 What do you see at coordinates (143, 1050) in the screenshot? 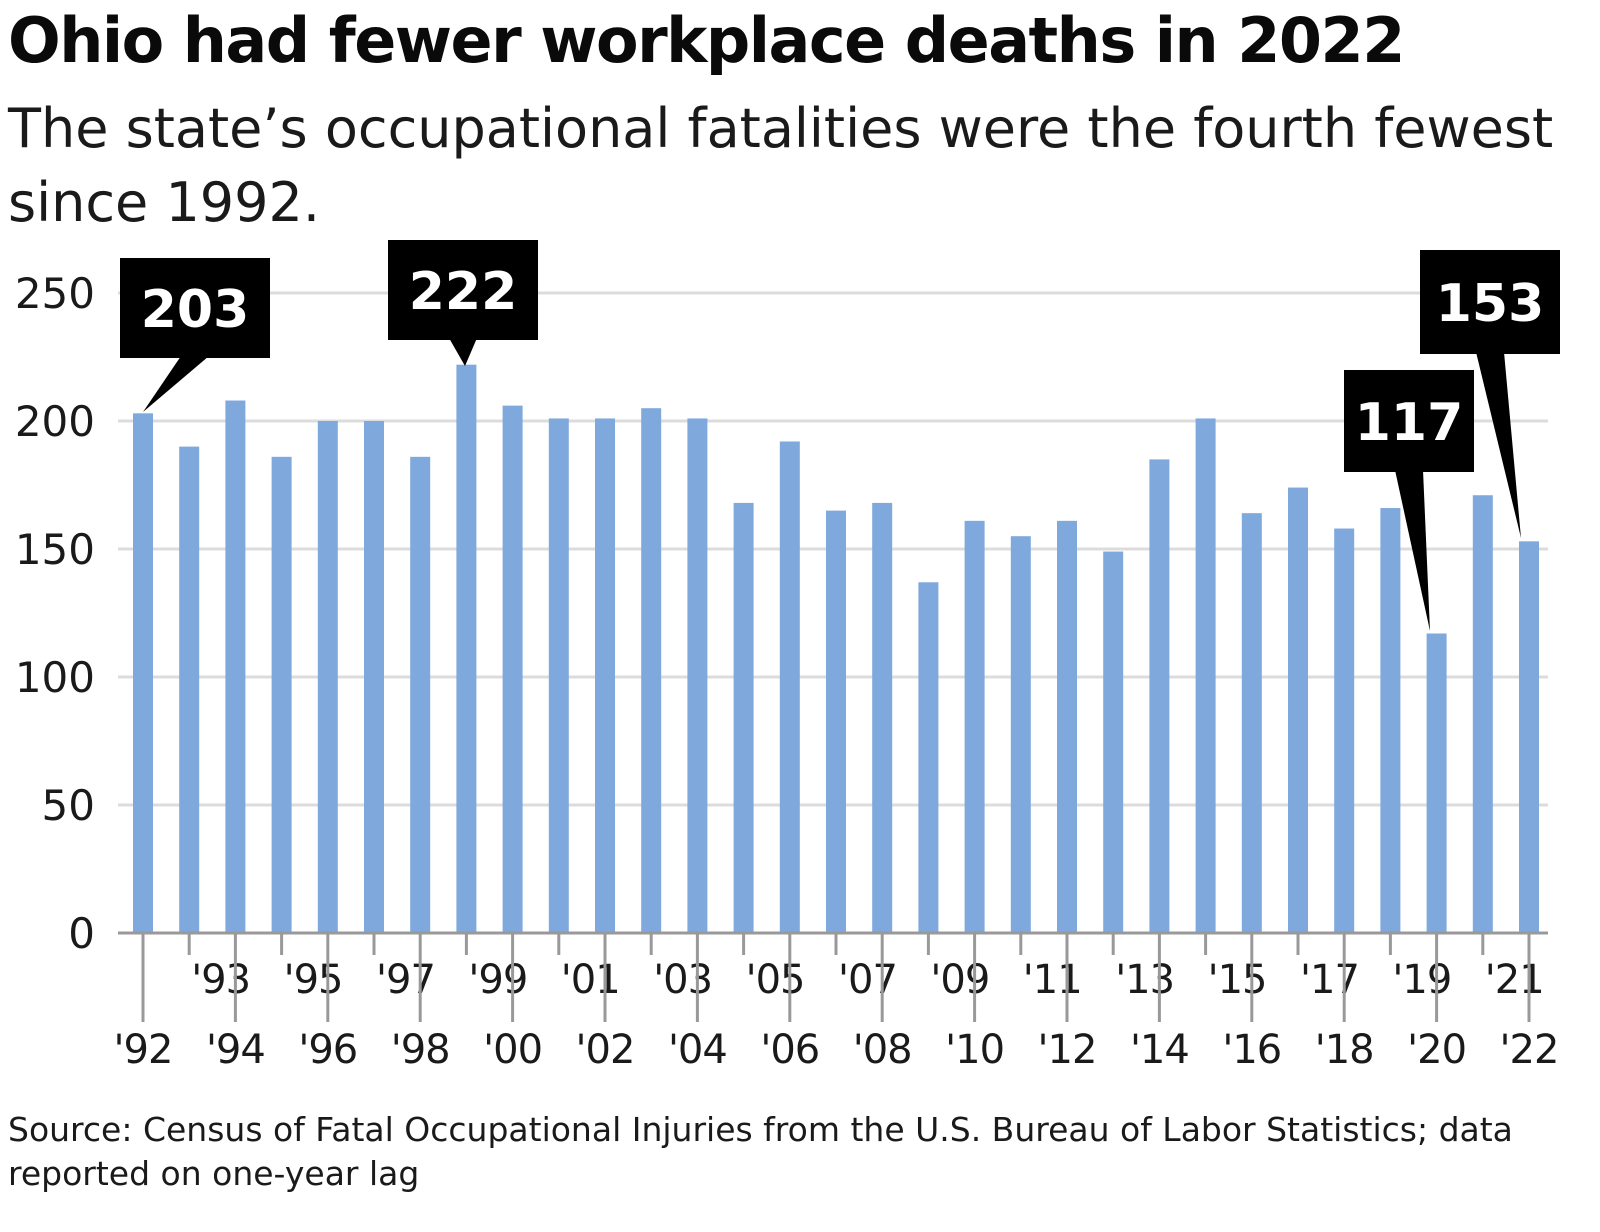
I see `x-tick-label: '92` at bounding box center [143, 1050].